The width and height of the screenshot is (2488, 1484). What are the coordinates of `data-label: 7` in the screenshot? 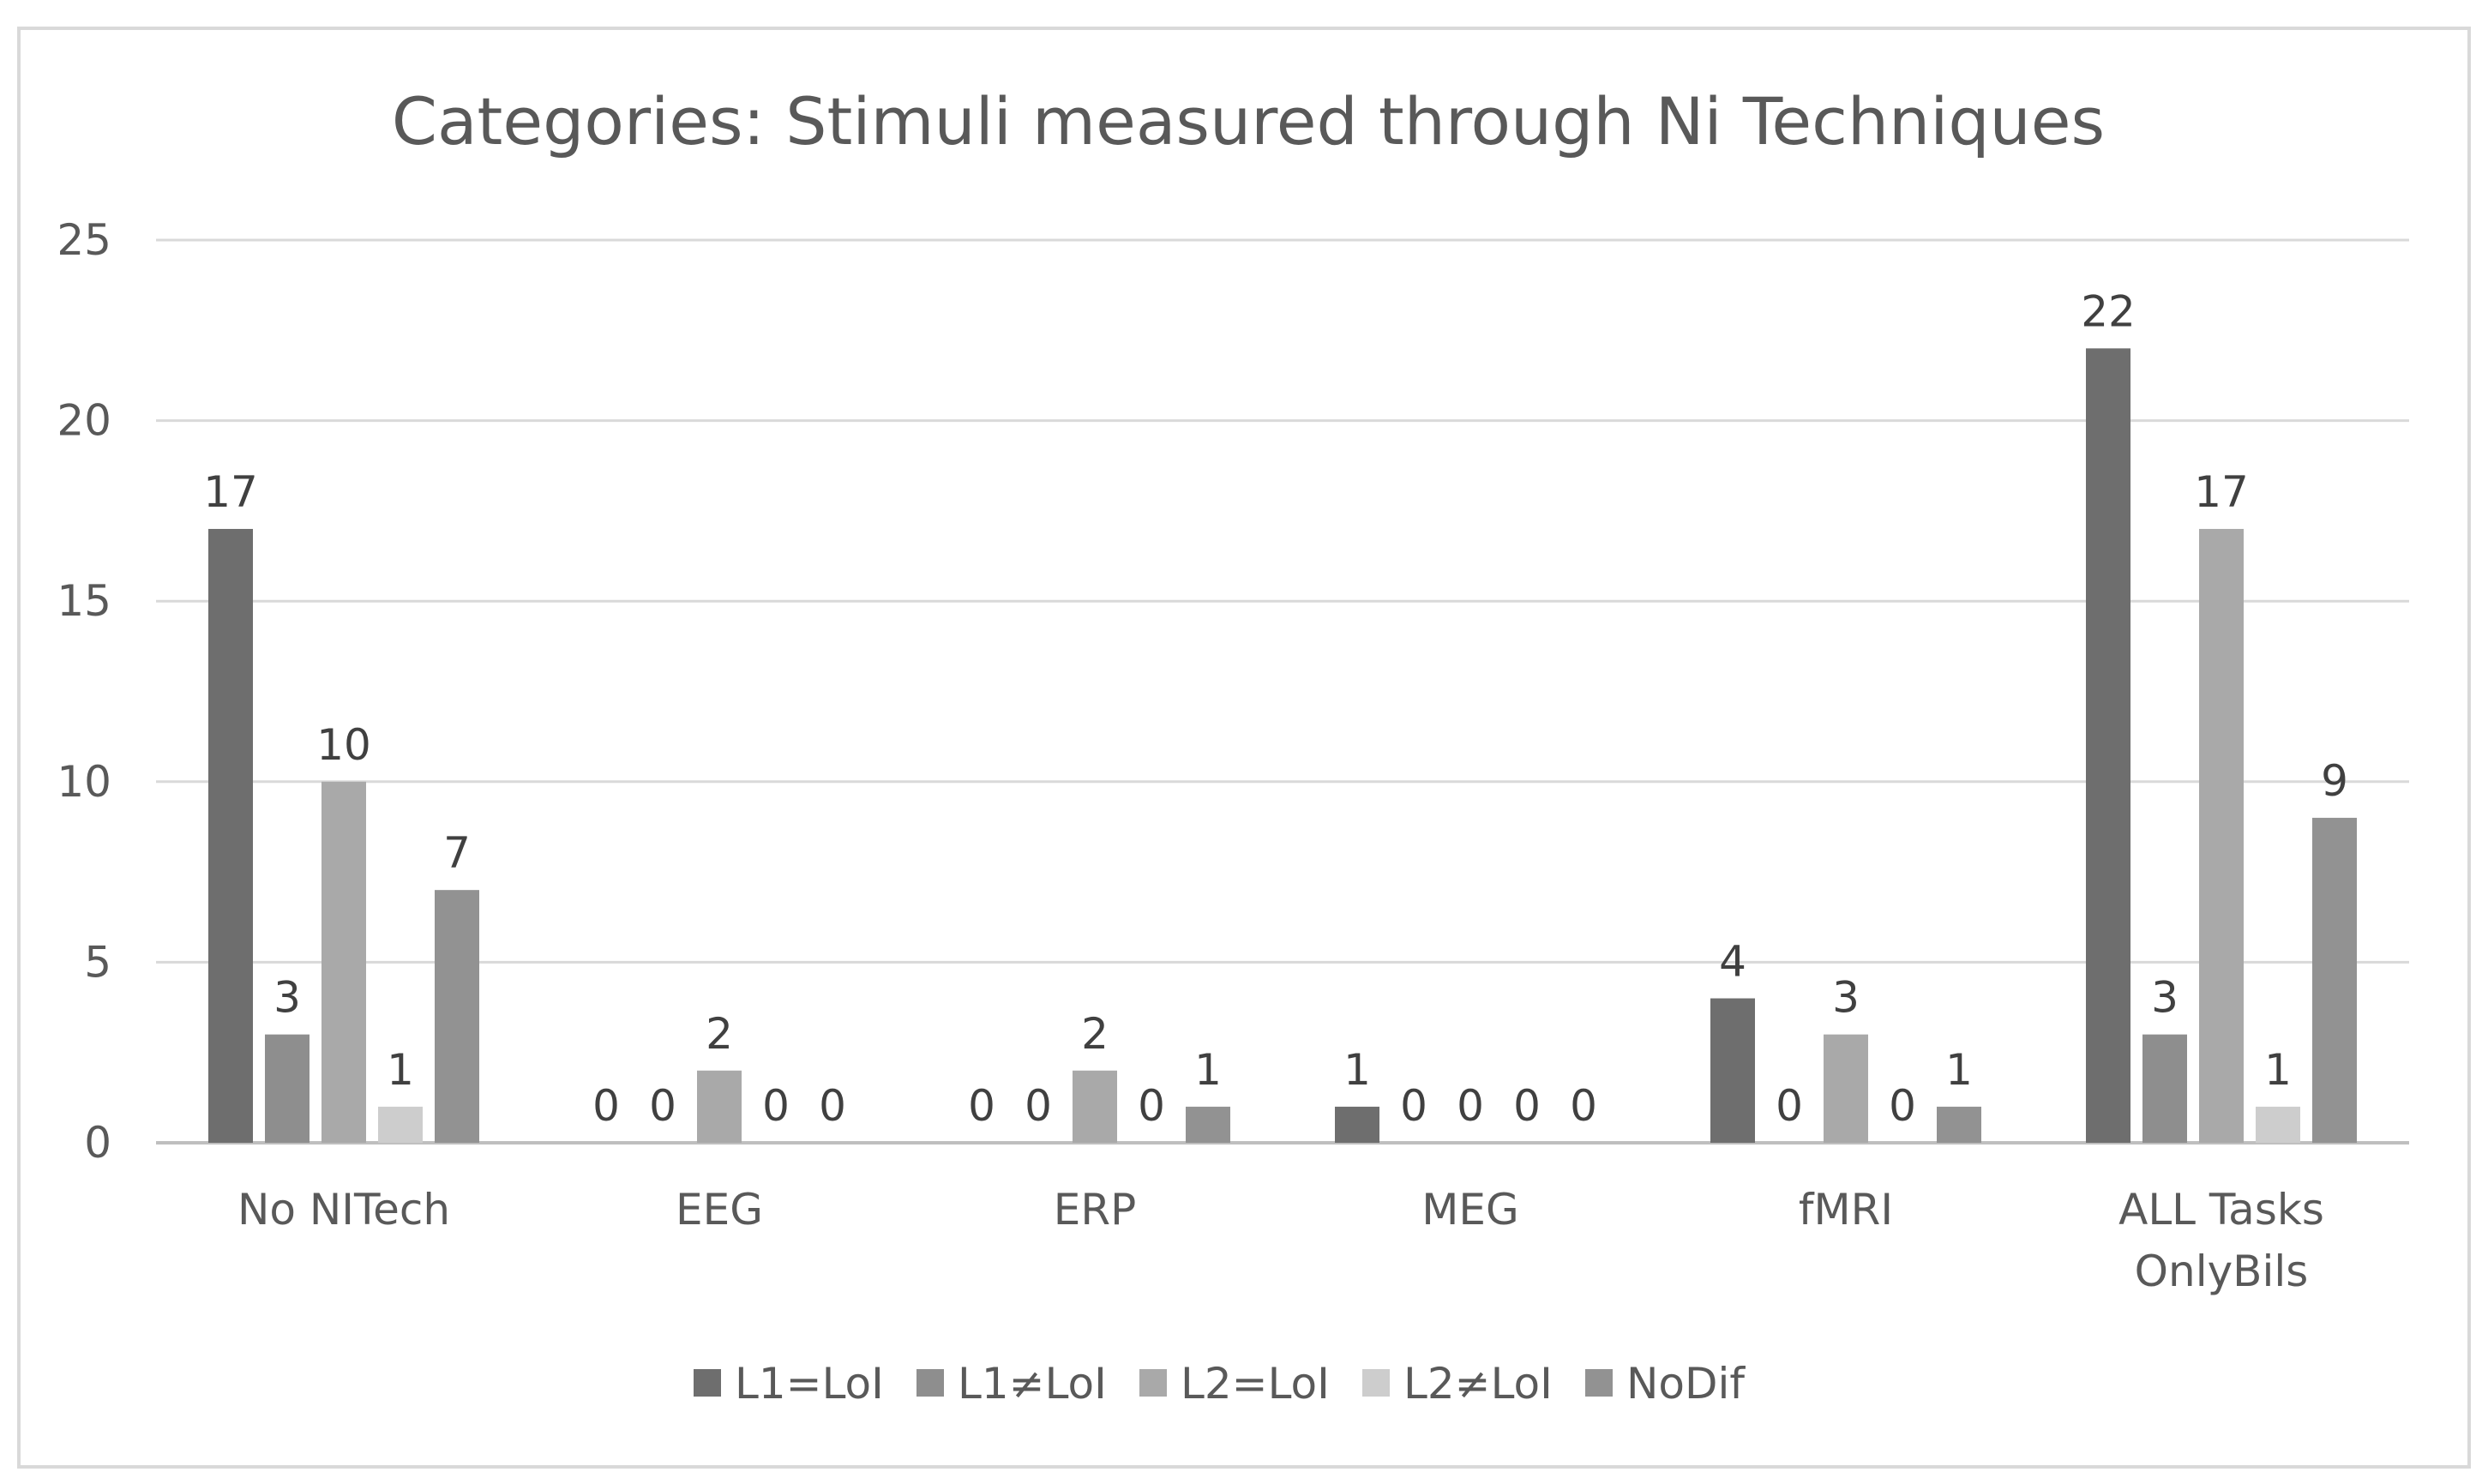 It's located at (457, 853).